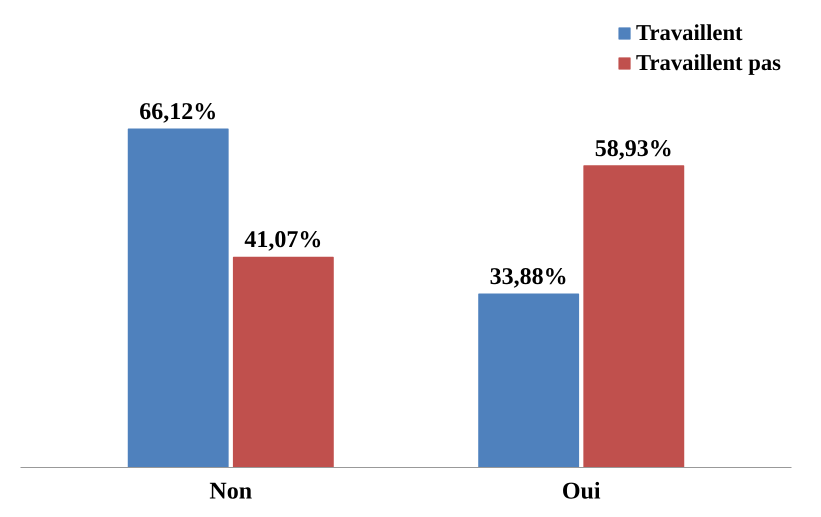 This screenshot has width=821, height=517. I want to click on legend-label: Travaillent, so click(689, 33).